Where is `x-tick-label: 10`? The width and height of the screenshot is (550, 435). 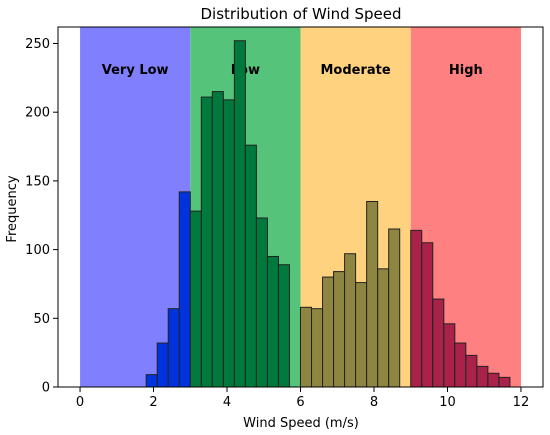
x-tick-label: 10 is located at coordinates (447, 402).